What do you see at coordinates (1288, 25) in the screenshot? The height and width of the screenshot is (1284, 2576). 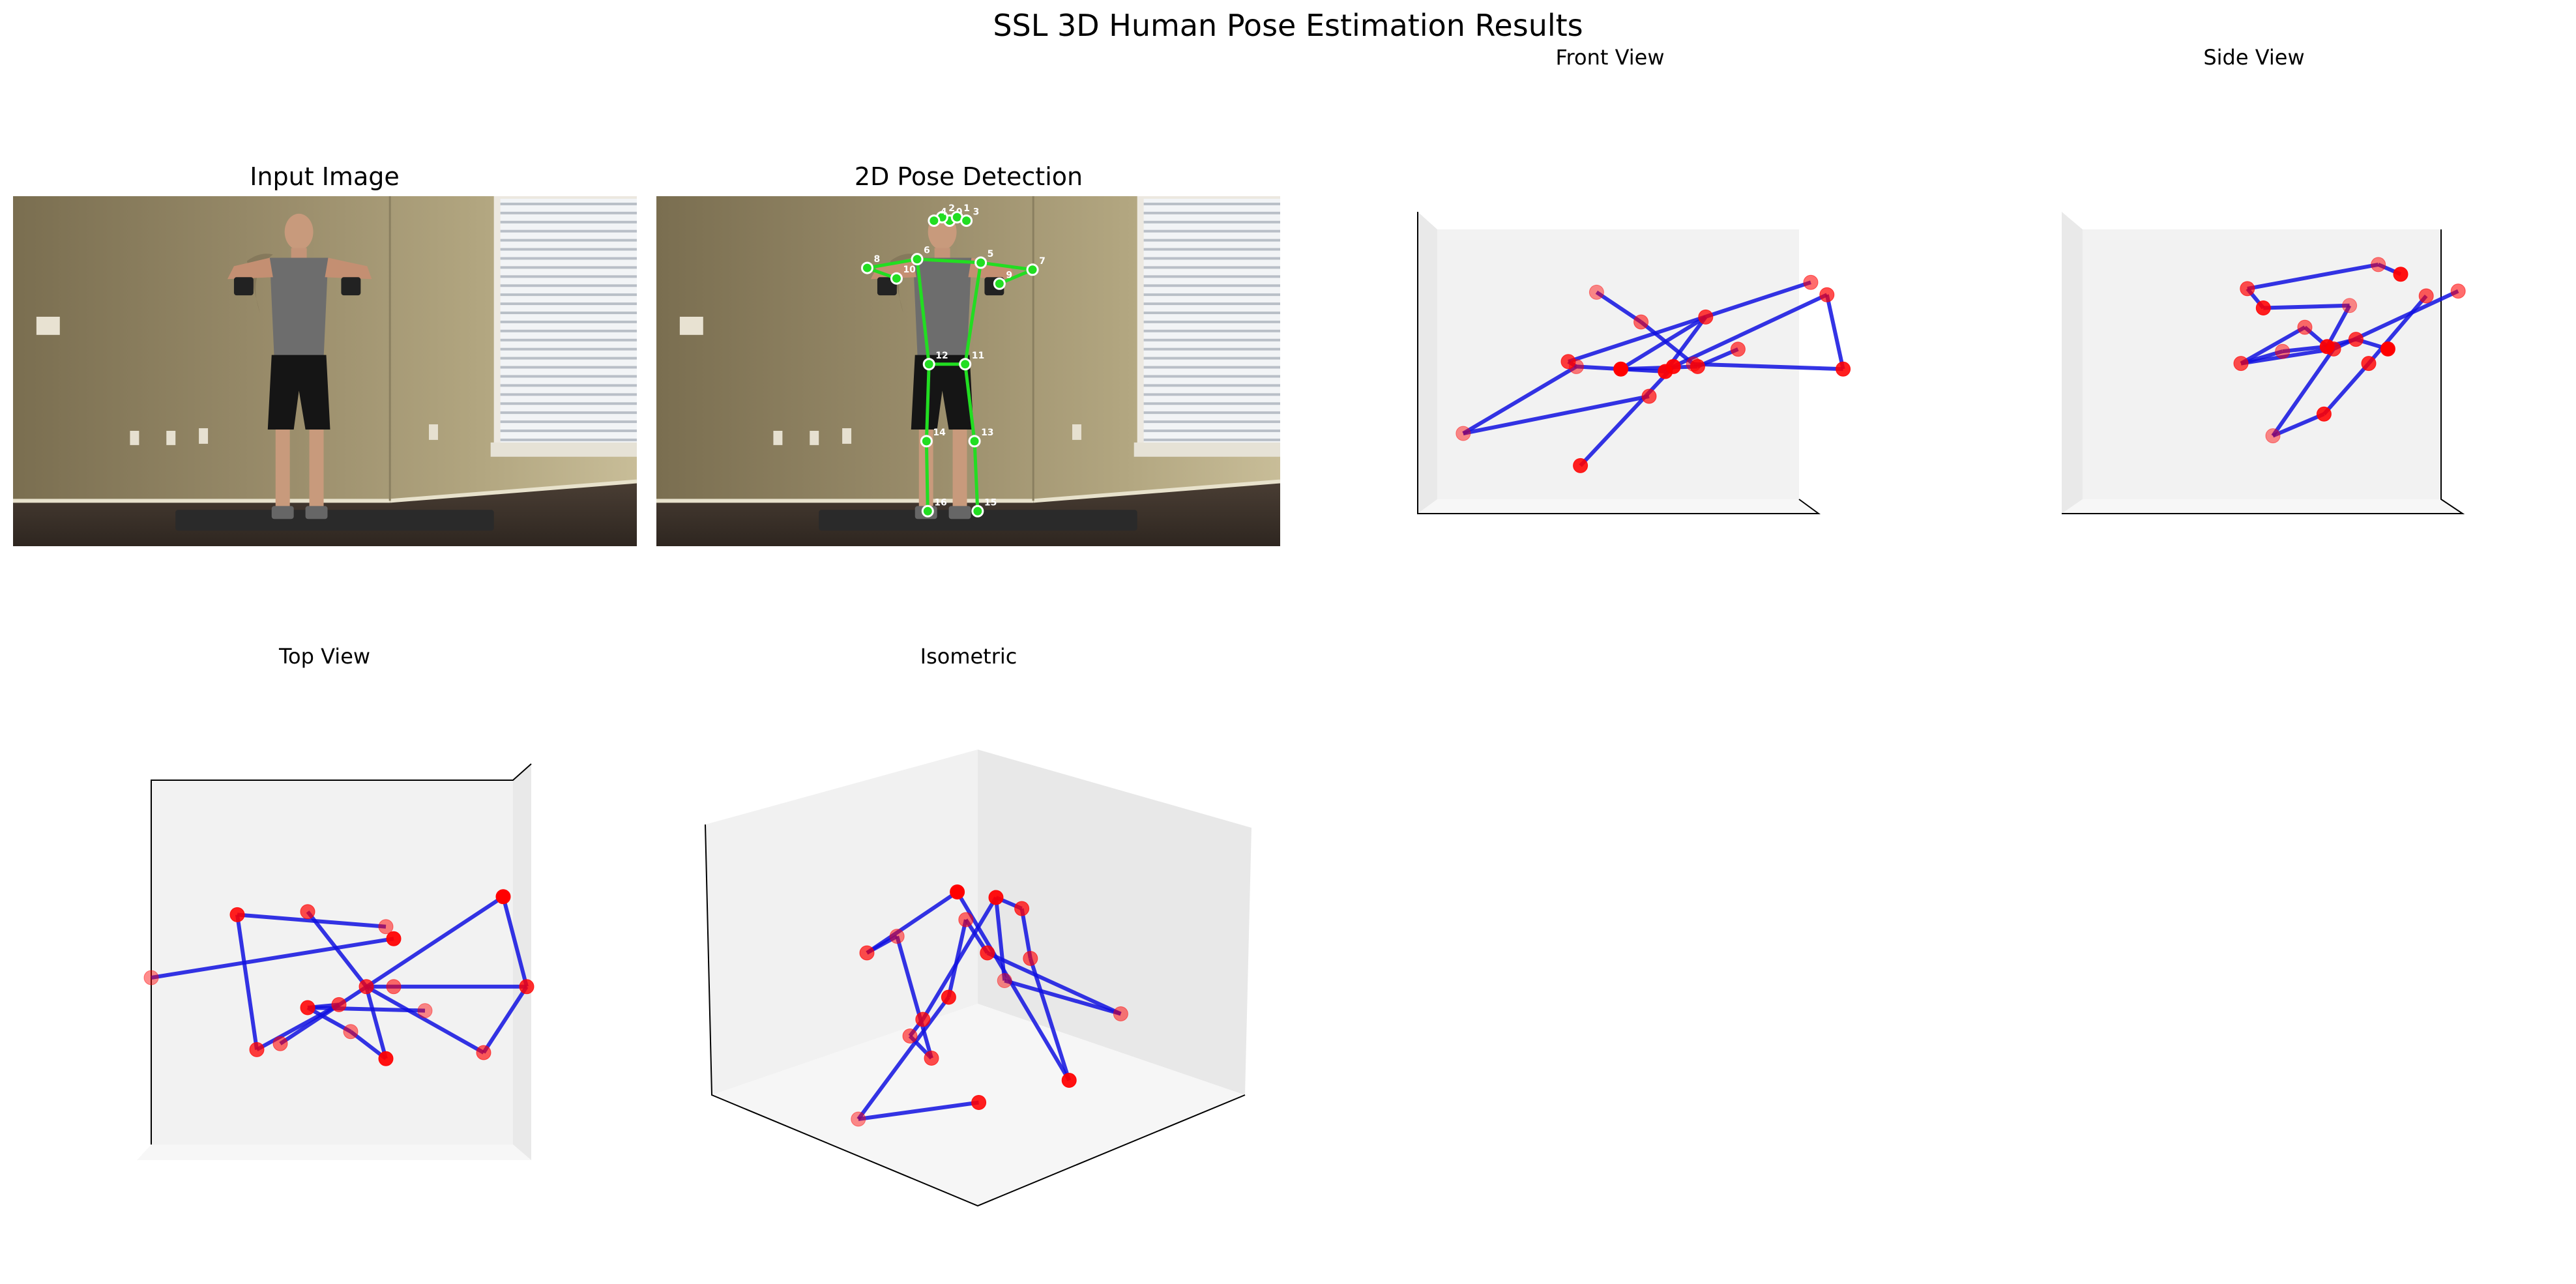 I see `figure-title: SSL 3D Human Pose Estimation Results` at bounding box center [1288, 25].